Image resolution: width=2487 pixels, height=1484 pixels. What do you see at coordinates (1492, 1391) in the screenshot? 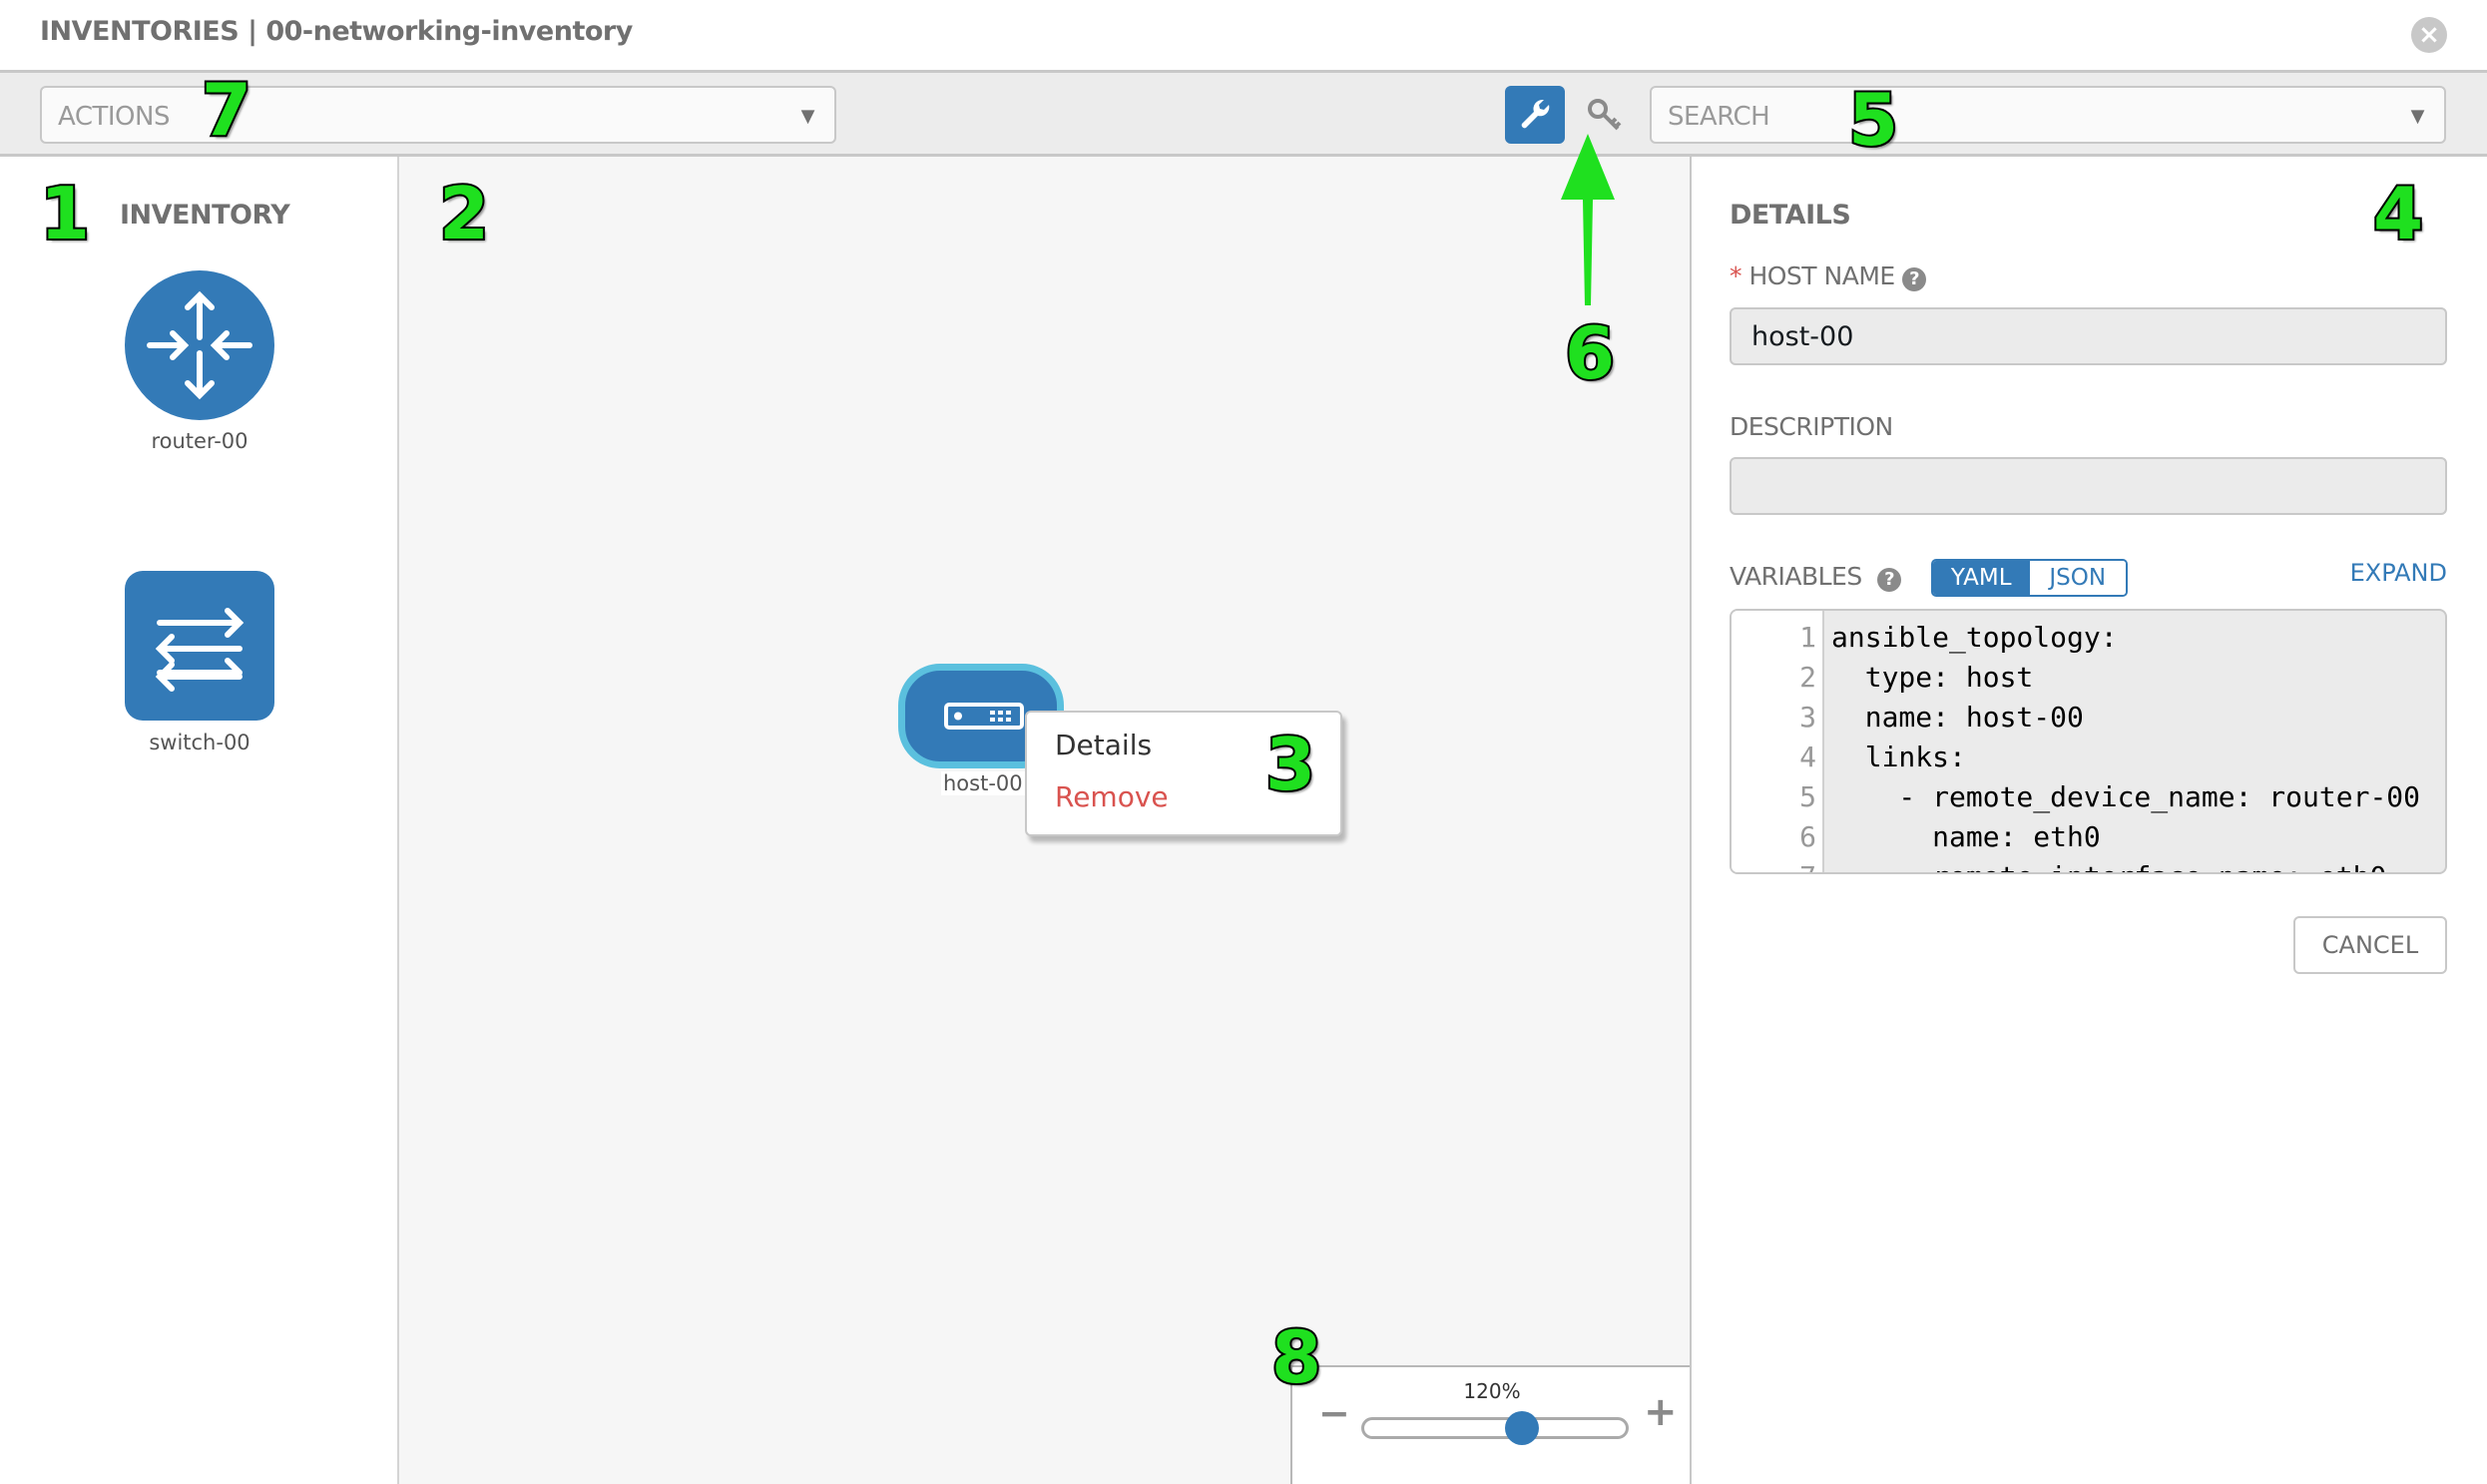
I see `zoom-level: 120%` at bounding box center [1492, 1391].